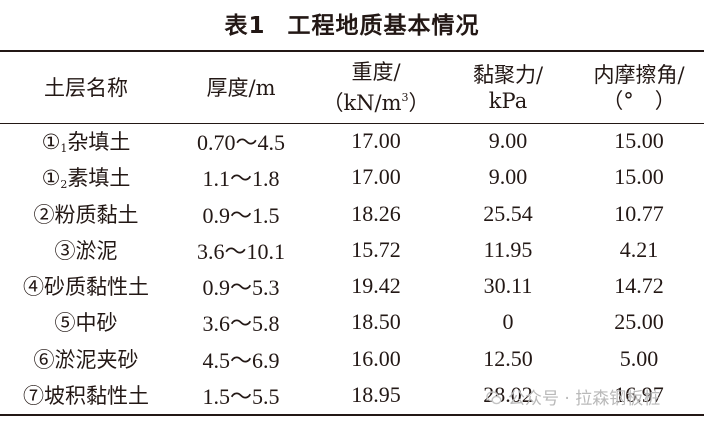 The image size is (704, 425). What do you see at coordinates (376, 394) in the screenshot?
I see `cell-unit-weight: 18.95` at bounding box center [376, 394].